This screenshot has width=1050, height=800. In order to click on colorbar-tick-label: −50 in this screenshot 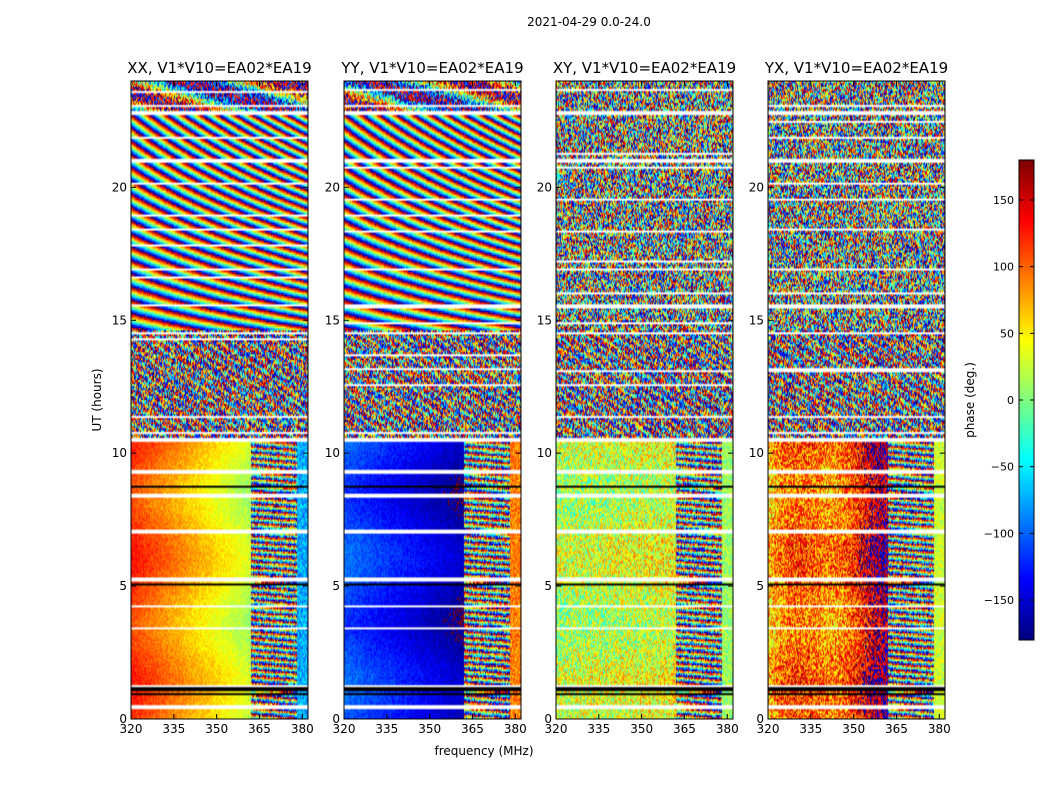, I will do `click(1002, 467)`.